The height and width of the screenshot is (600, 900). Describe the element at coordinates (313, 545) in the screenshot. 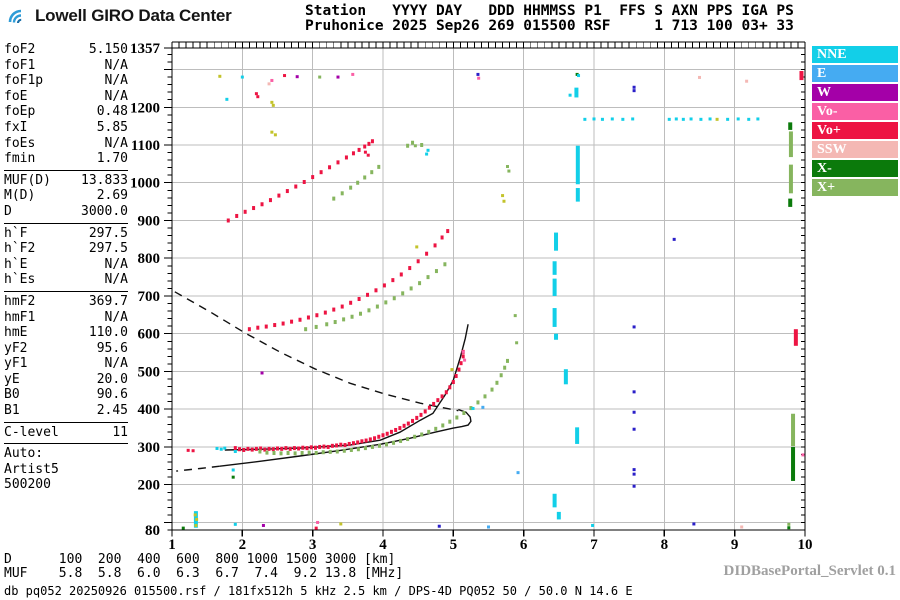

I see `x-axis-tick-label: 3` at that location.